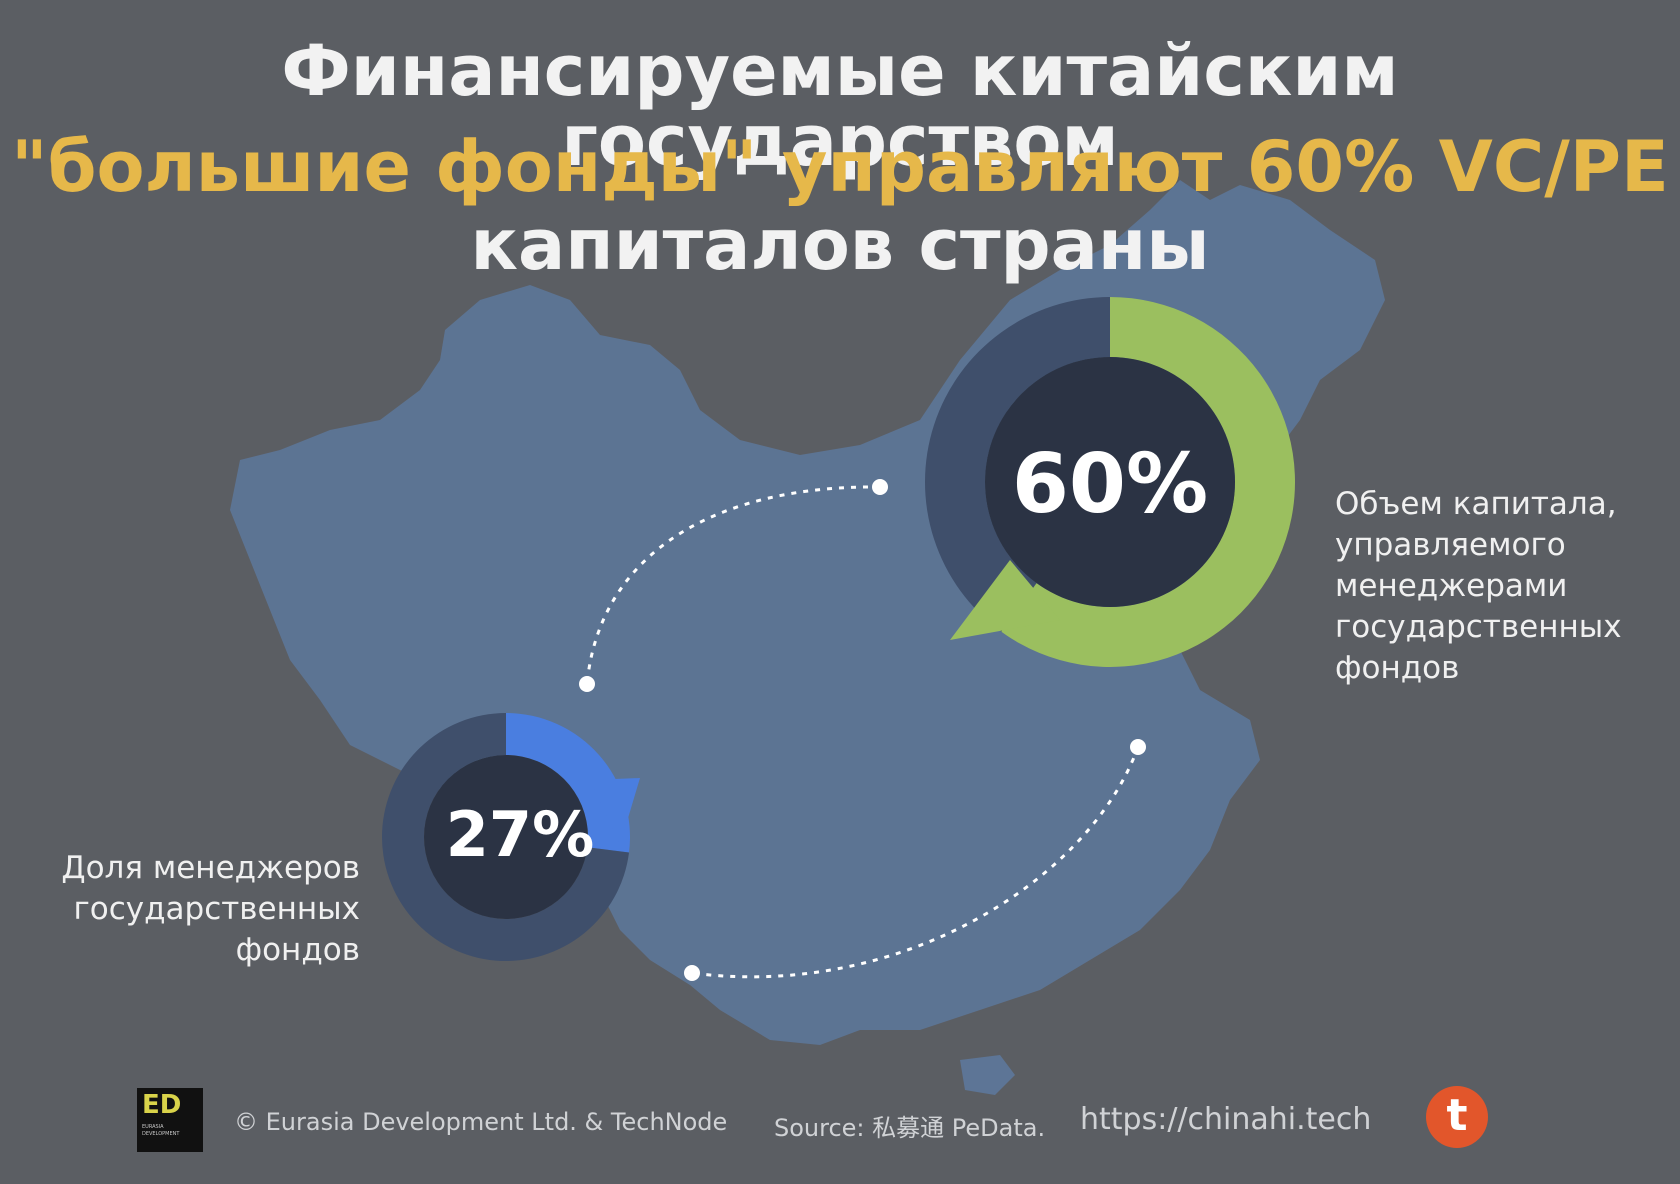 Image resolution: width=1680 pixels, height=1184 pixels. Describe the element at coordinates (840, 245) in the screenshot. I see `title-line-3: капиталов страны` at that location.